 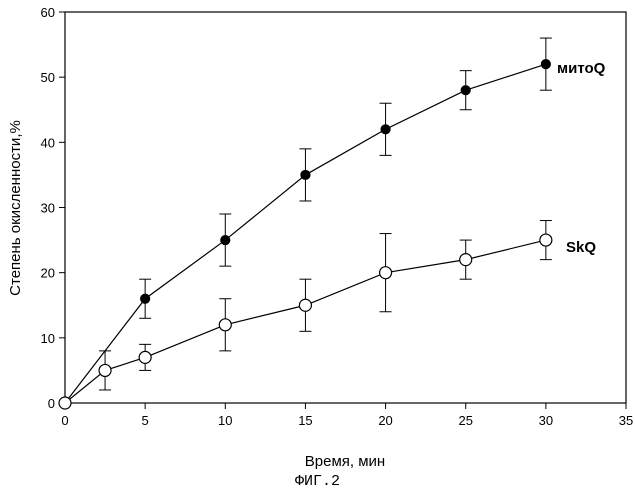 I want to click on y-tick-label: 50, so click(x=48, y=77).